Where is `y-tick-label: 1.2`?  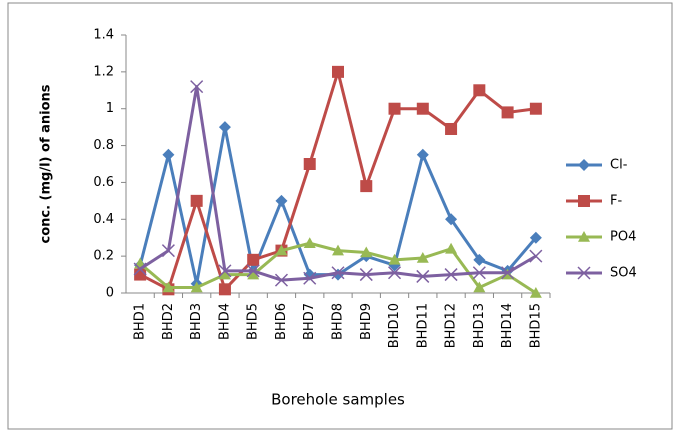
y-tick-label: 1.2 is located at coordinates (103, 71).